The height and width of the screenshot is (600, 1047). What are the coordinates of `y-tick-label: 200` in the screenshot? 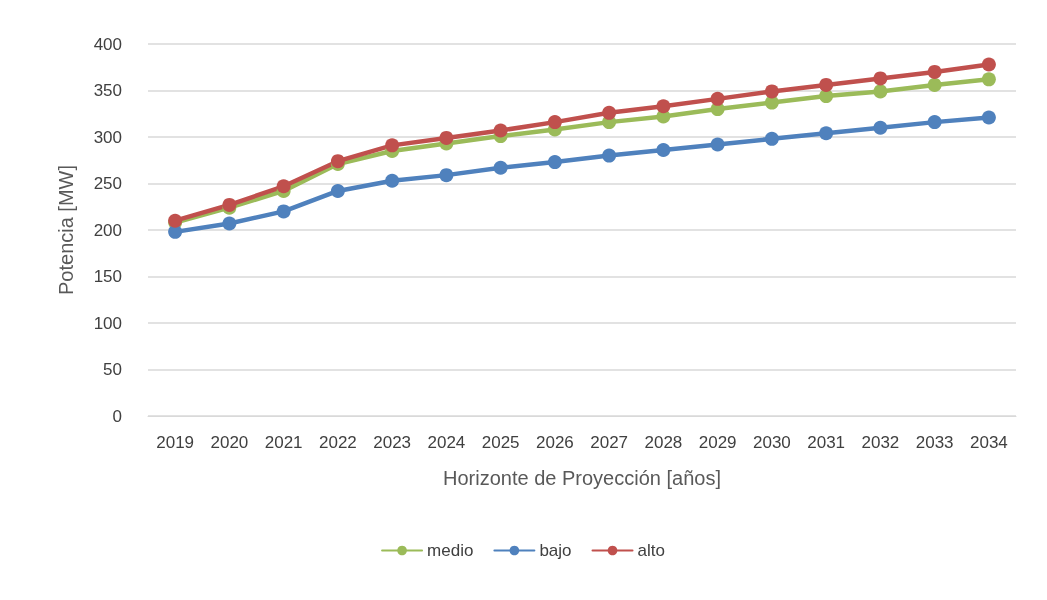 It's located at (107, 230).